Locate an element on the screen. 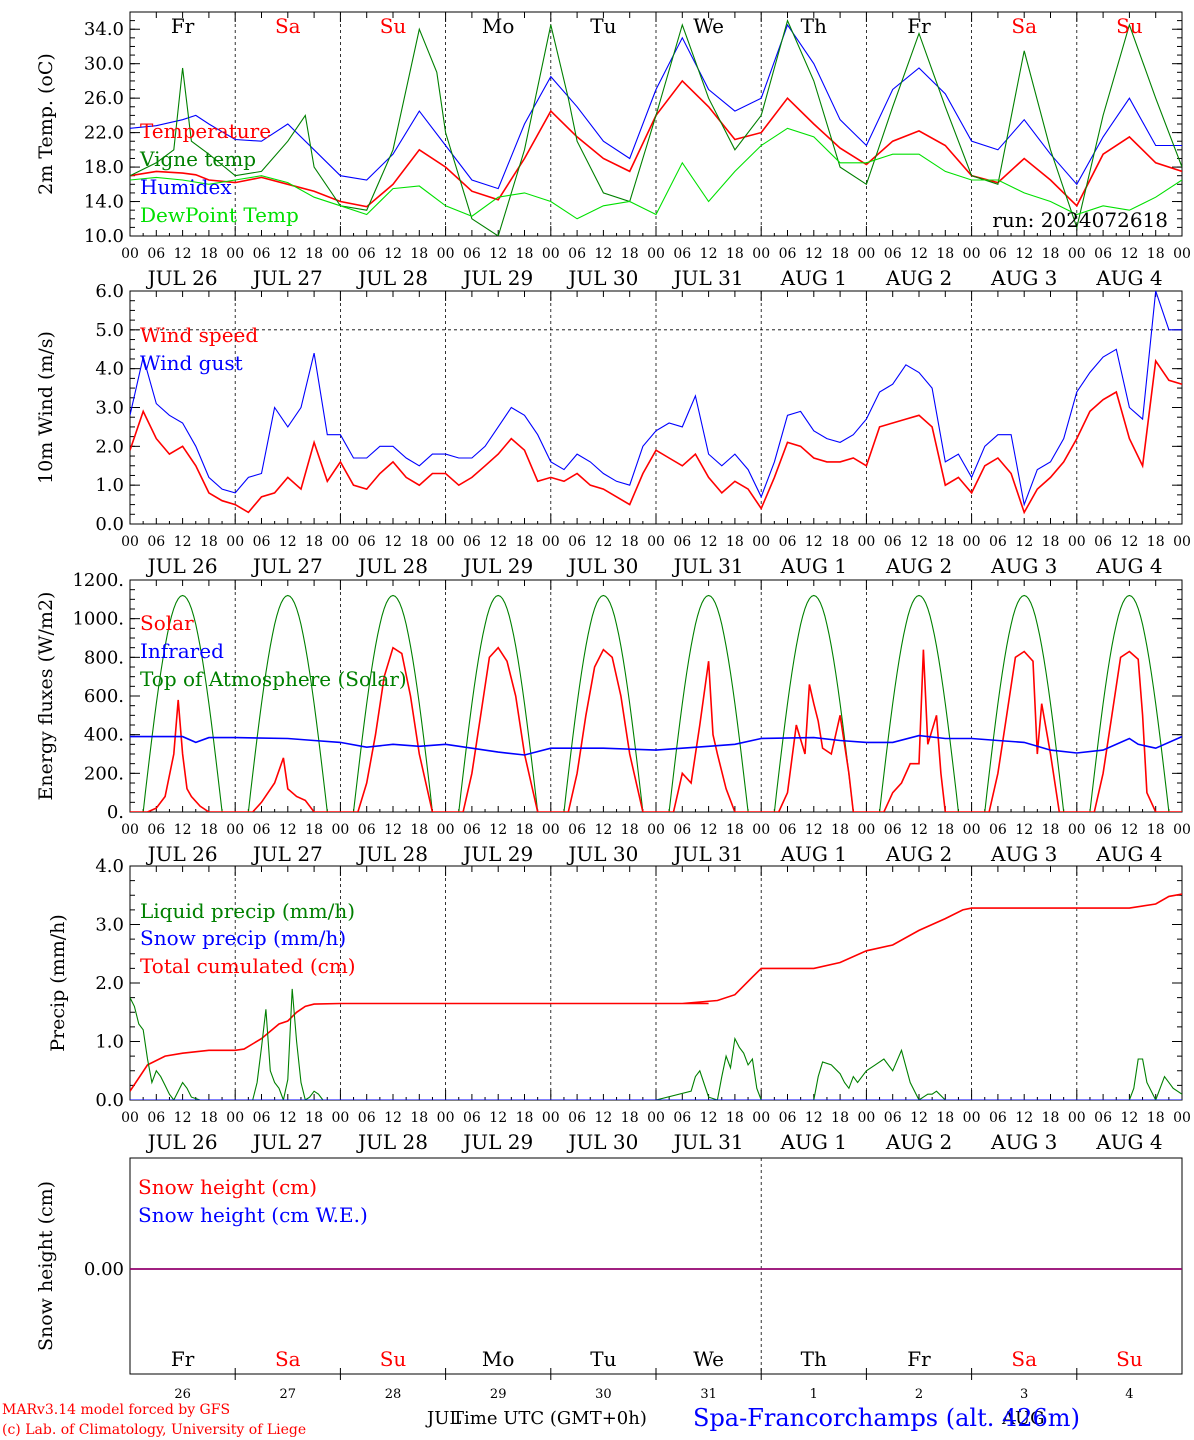 The width and height of the screenshot is (1194, 1440). series-wind-gust is located at coordinates (656, 399).